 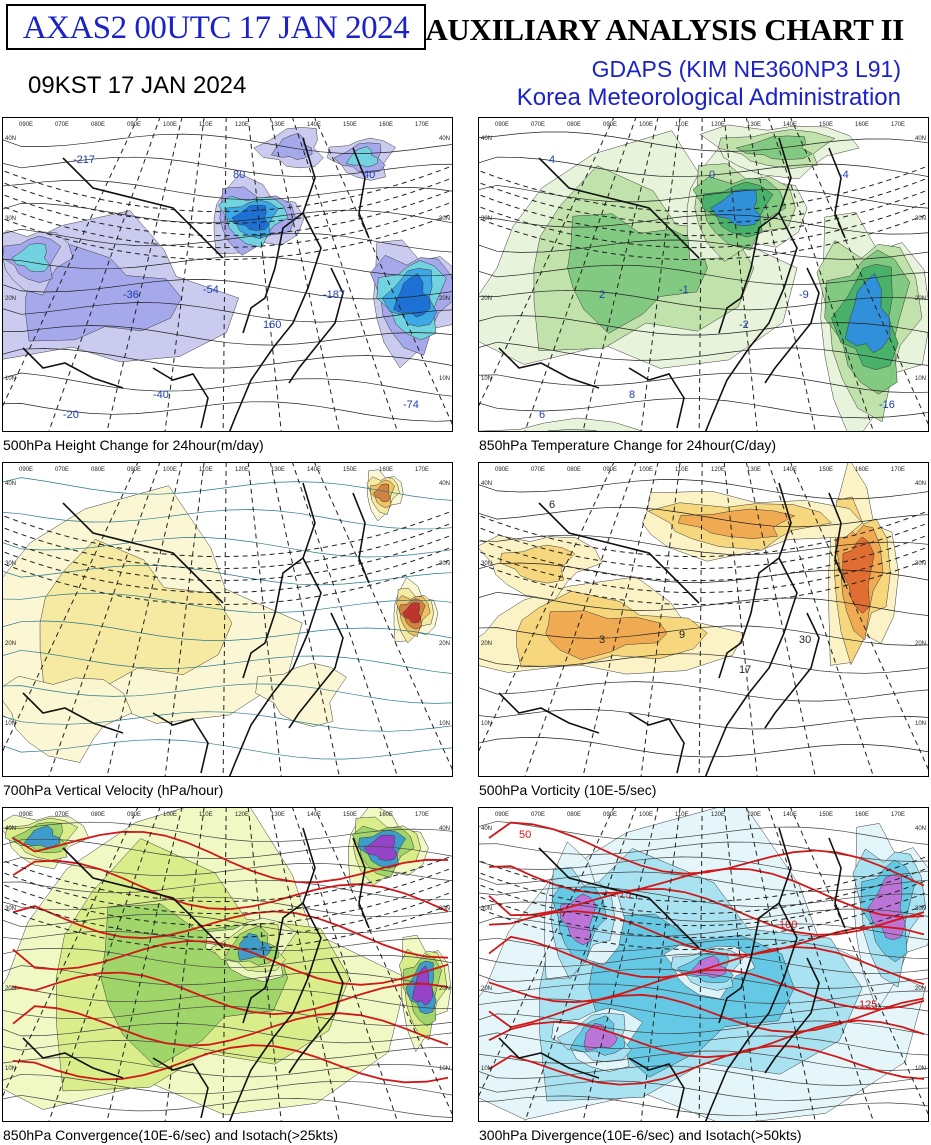 I want to click on longitude-label: 110E, so click(x=206, y=470).